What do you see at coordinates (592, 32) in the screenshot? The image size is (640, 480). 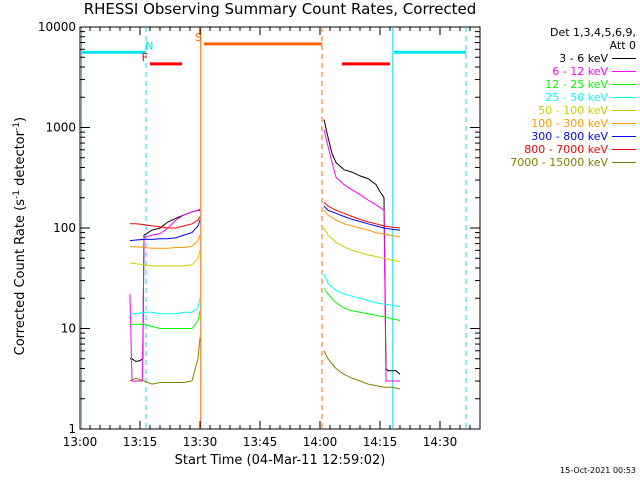 I see `legend-header-line1: Det 1,3,4,5,6,9,` at bounding box center [592, 32].